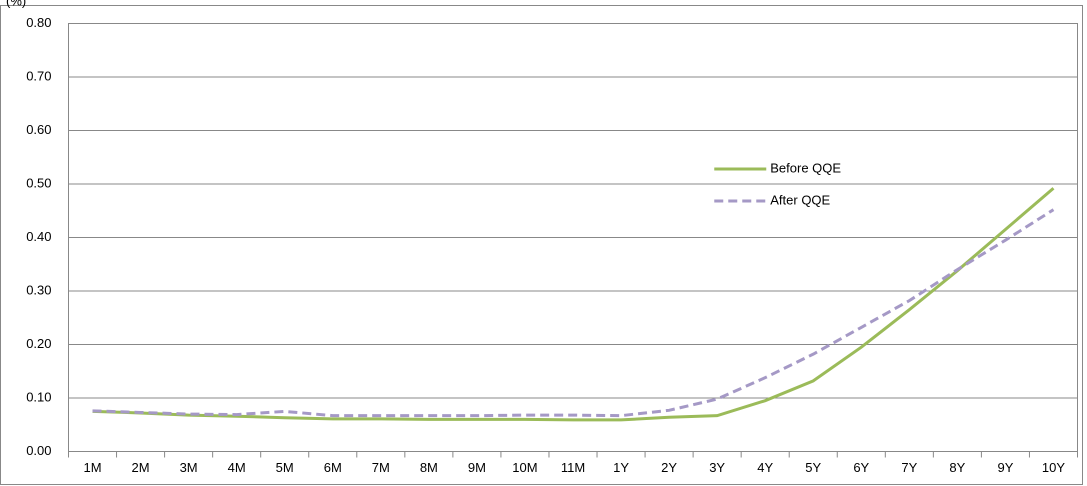  What do you see at coordinates (38, 129) in the screenshot?
I see `y-tick-label: 0.60` at bounding box center [38, 129].